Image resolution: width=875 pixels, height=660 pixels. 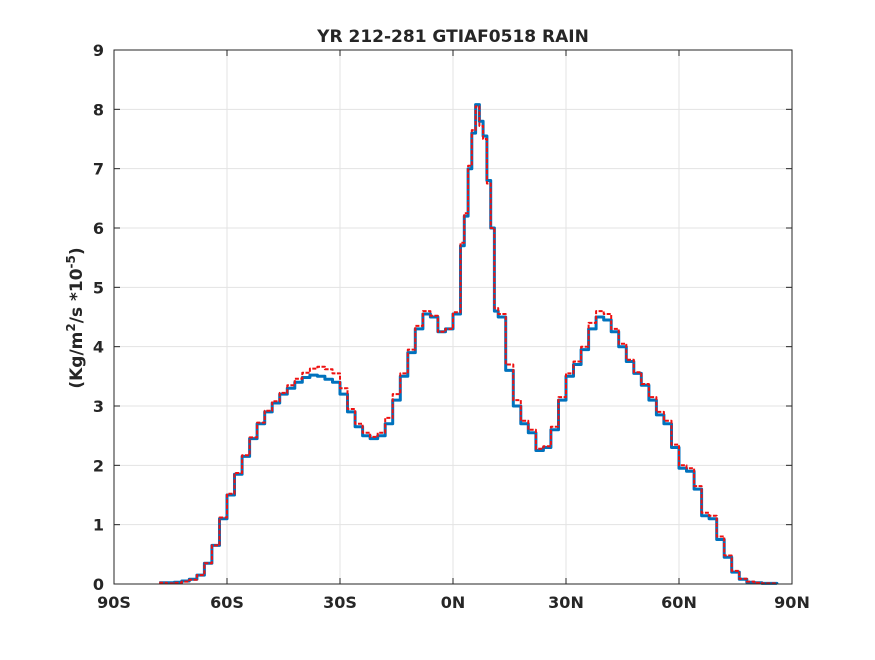 What do you see at coordinates (98, 287) in the screenshot?
I see `y-tick-label: 5` at bounding box center [98, 287].